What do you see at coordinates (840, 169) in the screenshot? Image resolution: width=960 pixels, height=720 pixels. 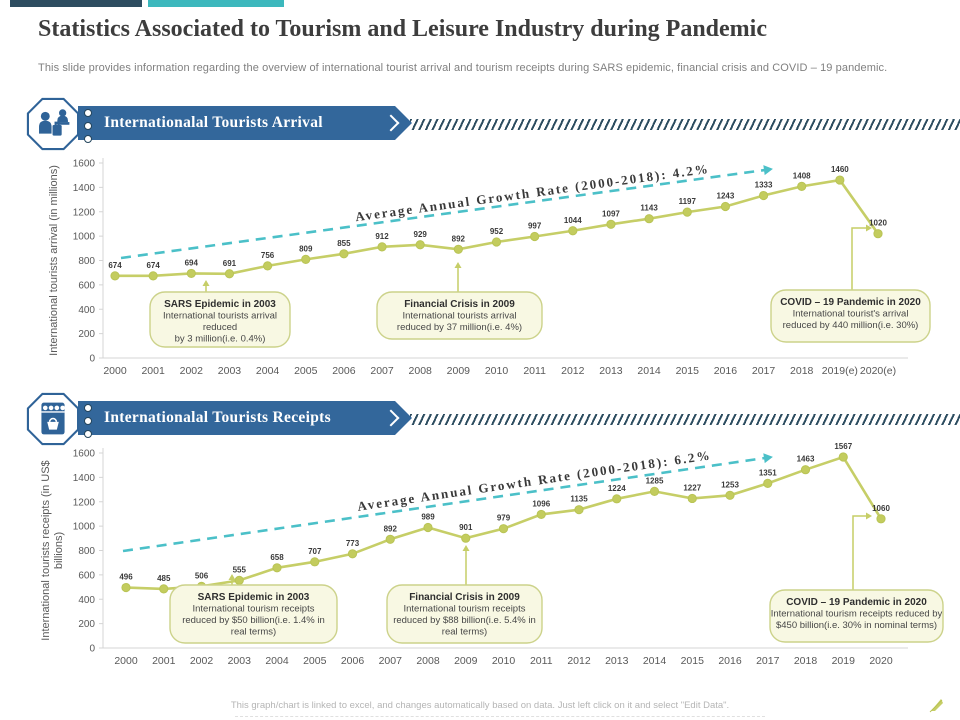 I see `value-label: 1460` at bounding box center [840, 169].